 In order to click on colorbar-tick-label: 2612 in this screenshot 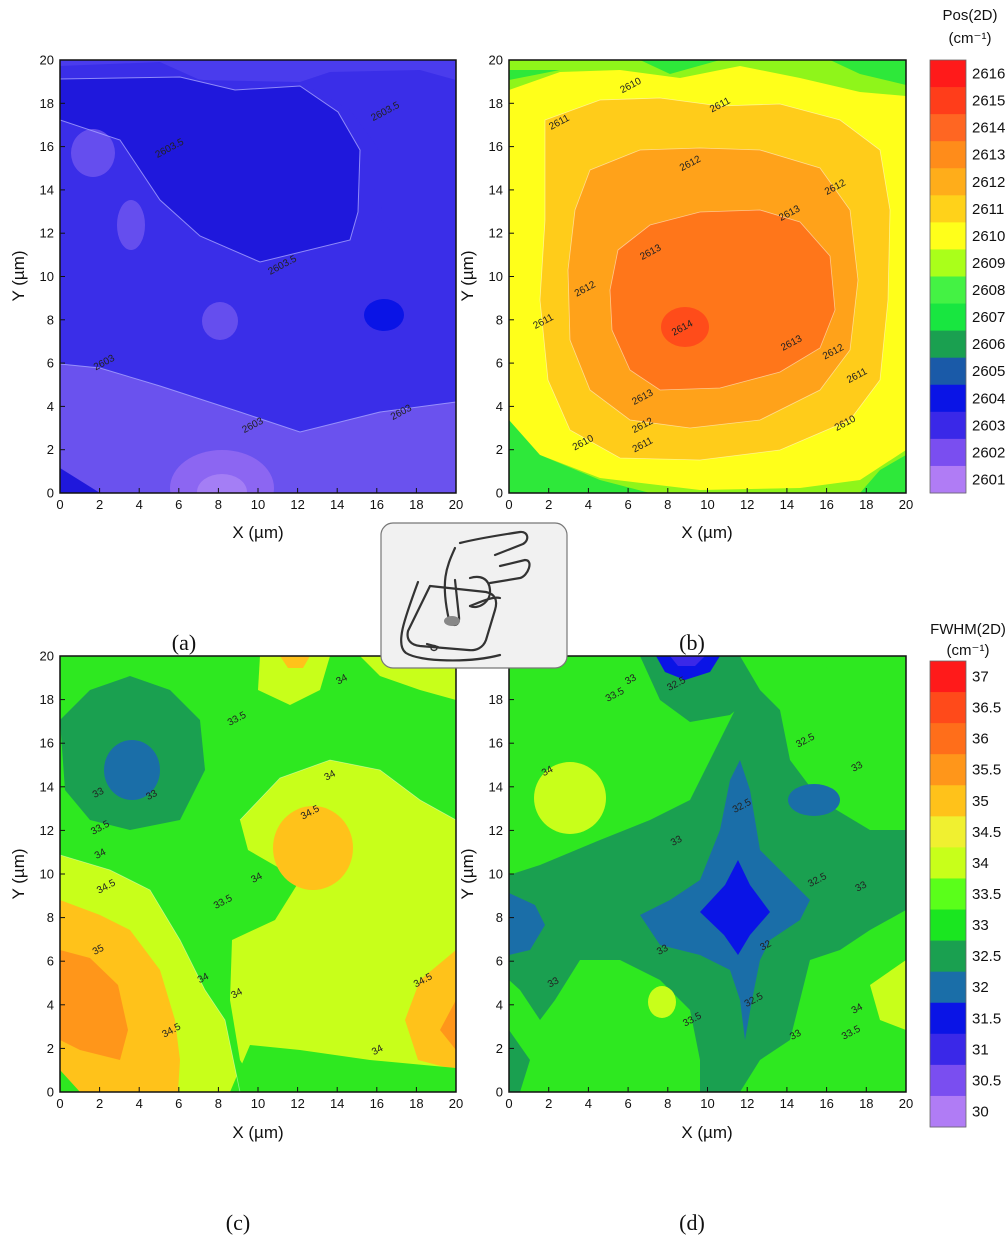, I will do `click(988, 182)`.